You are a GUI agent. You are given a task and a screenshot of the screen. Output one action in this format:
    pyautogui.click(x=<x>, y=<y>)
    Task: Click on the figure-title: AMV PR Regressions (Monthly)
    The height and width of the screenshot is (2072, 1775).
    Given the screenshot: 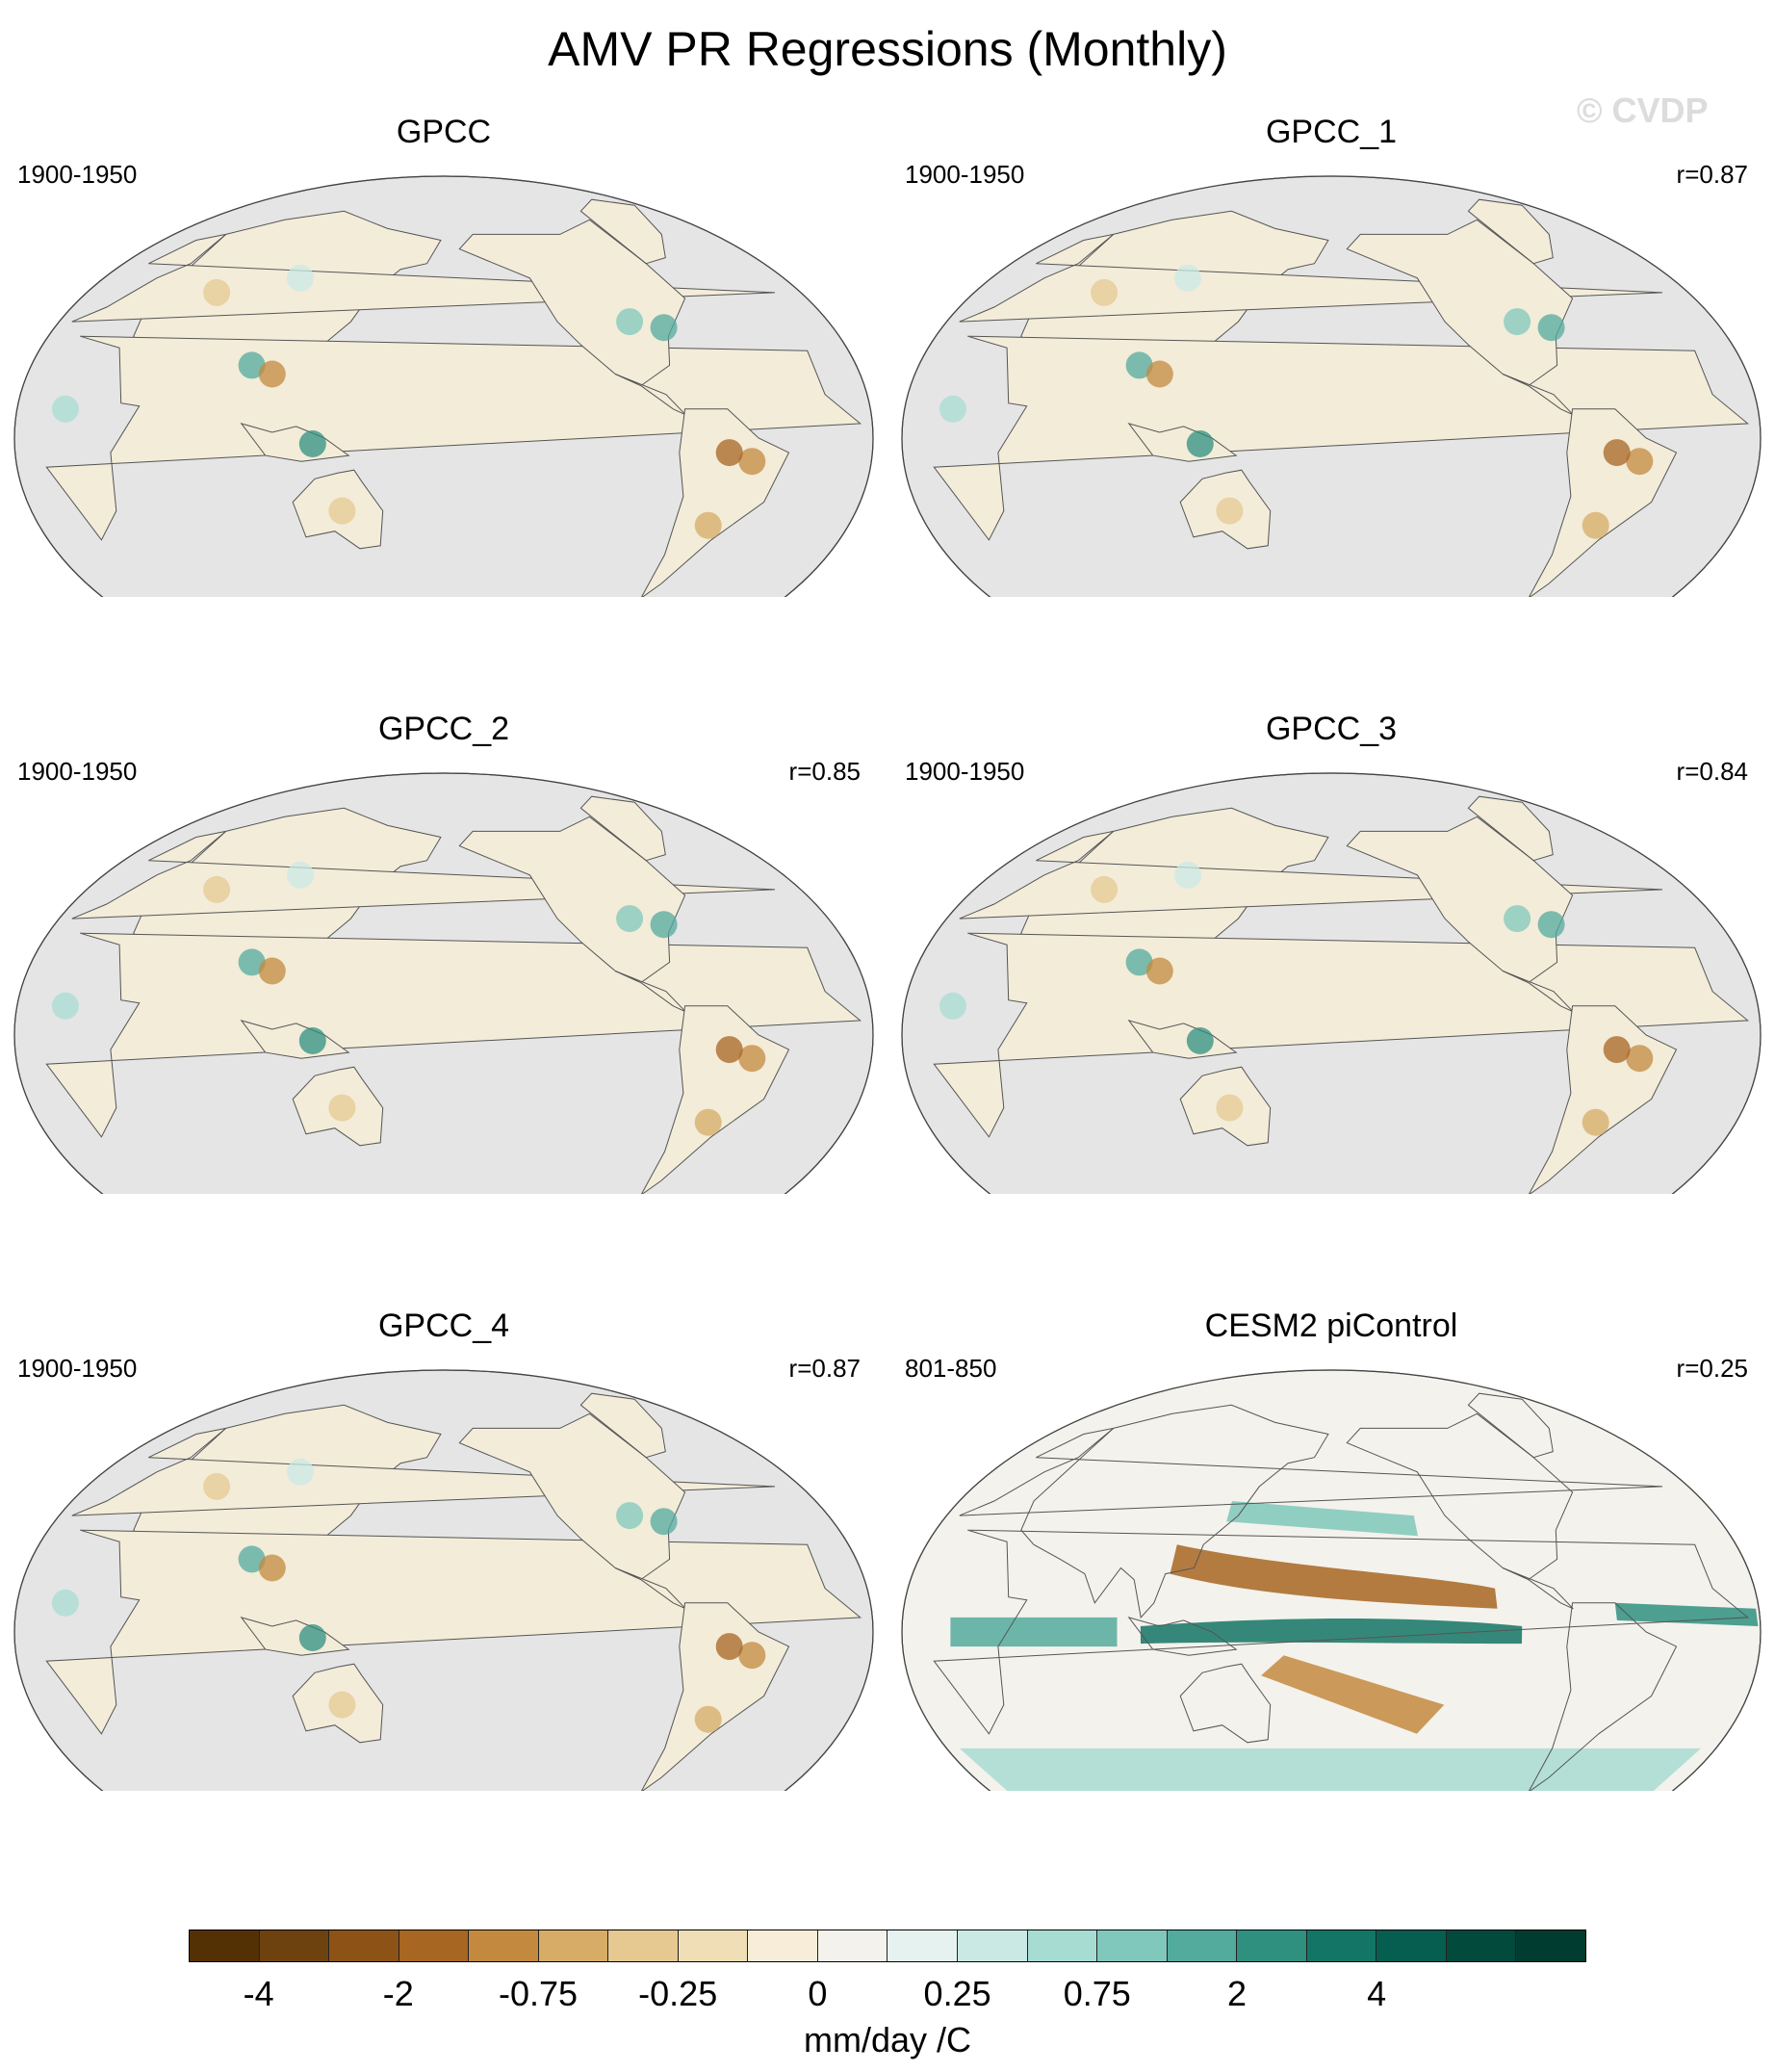 What is the action you would take?
    pyautogui.click(x=888, y=49)
    